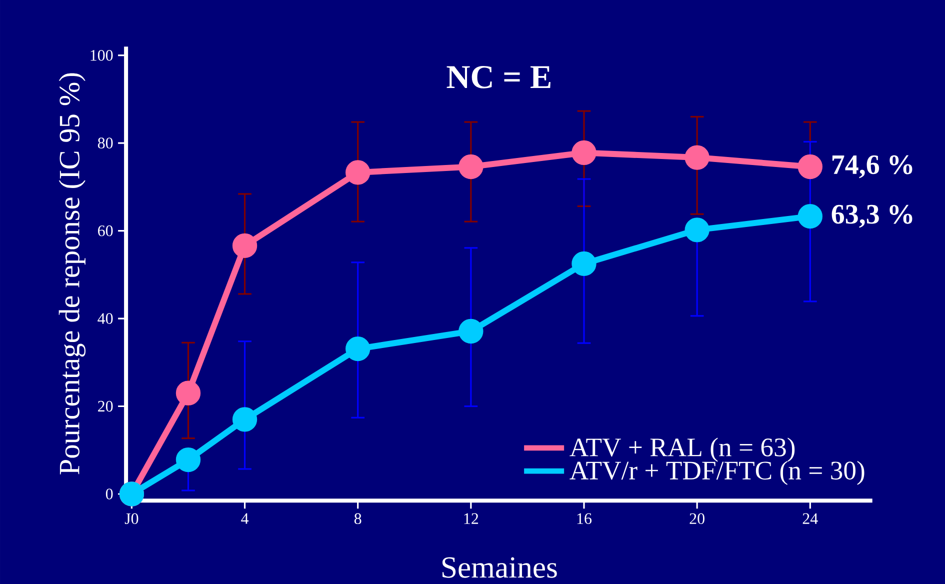 This screenshot has height=584, width=945. What do you see at coordinates (109, 494) in the screenshot?
I see `y-tick-label: 0` at bounding box center [109, 494].